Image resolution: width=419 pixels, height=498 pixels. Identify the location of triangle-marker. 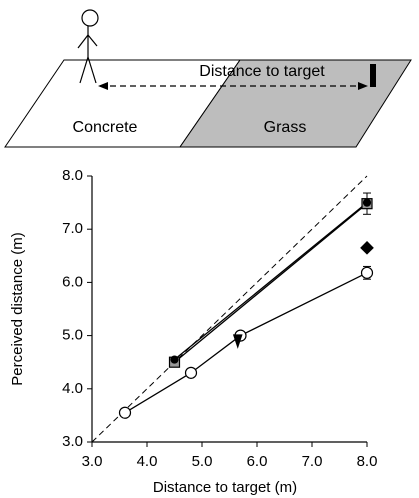
(237, 341).